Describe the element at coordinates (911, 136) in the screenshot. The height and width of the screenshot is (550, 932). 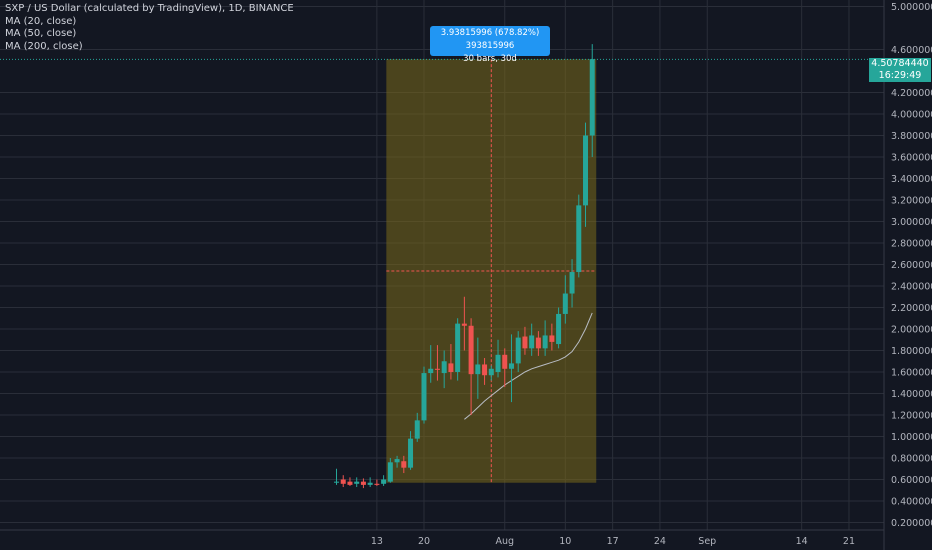
I see `y-tick-label: 3.80000000` at that location.